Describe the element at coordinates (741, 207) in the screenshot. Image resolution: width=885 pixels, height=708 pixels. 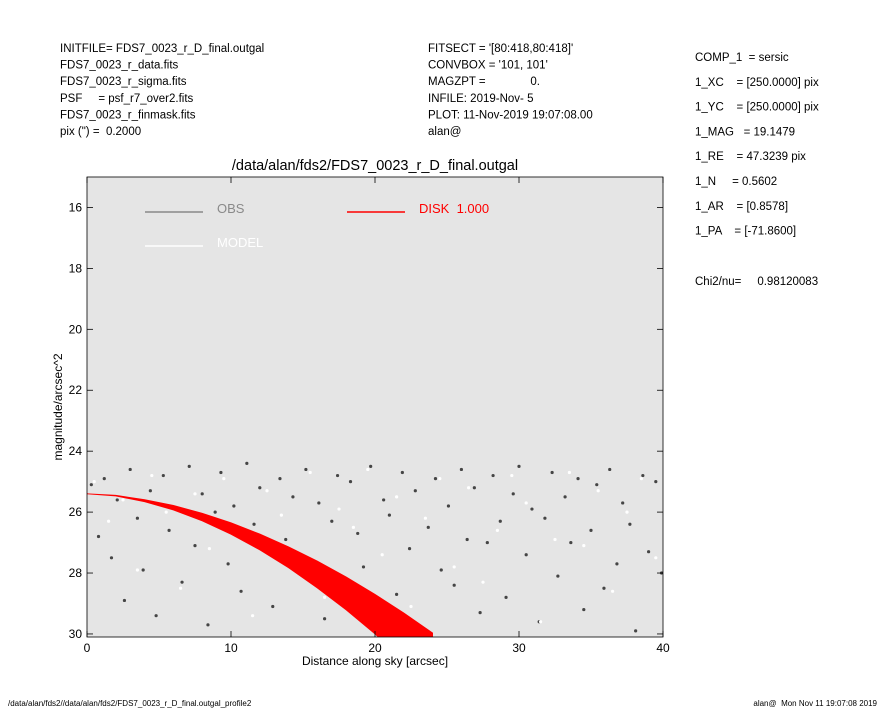
I see `fit-parameter: 1_AR = [0.8578]` at that location.